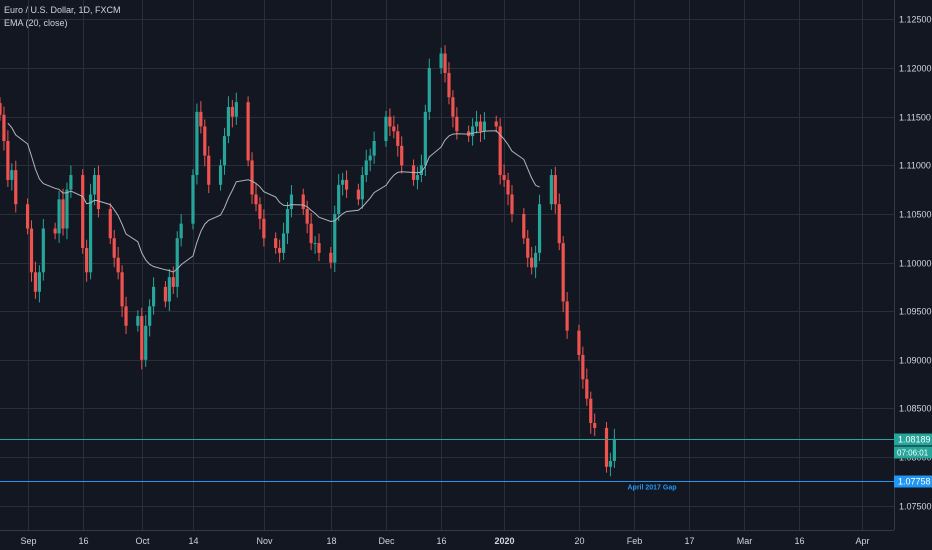  What do you see at coordinates (862, 541) in the screenshot?
I see `time-tick-label: Apr` at bounding box center [862, 541].